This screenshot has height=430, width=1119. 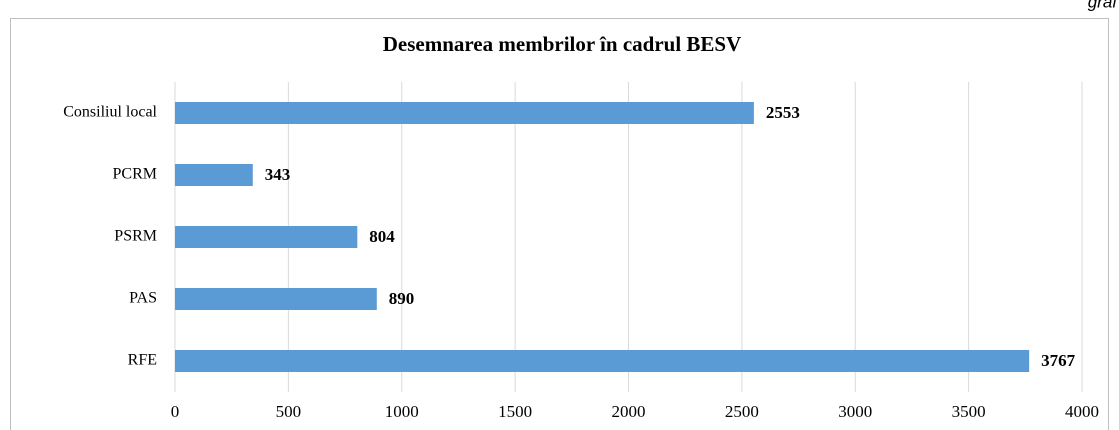 What do you see at coordinates (969, 411) in the screenshot?
I see `x-tick-label: 3500` at bounding box center [969, 411].